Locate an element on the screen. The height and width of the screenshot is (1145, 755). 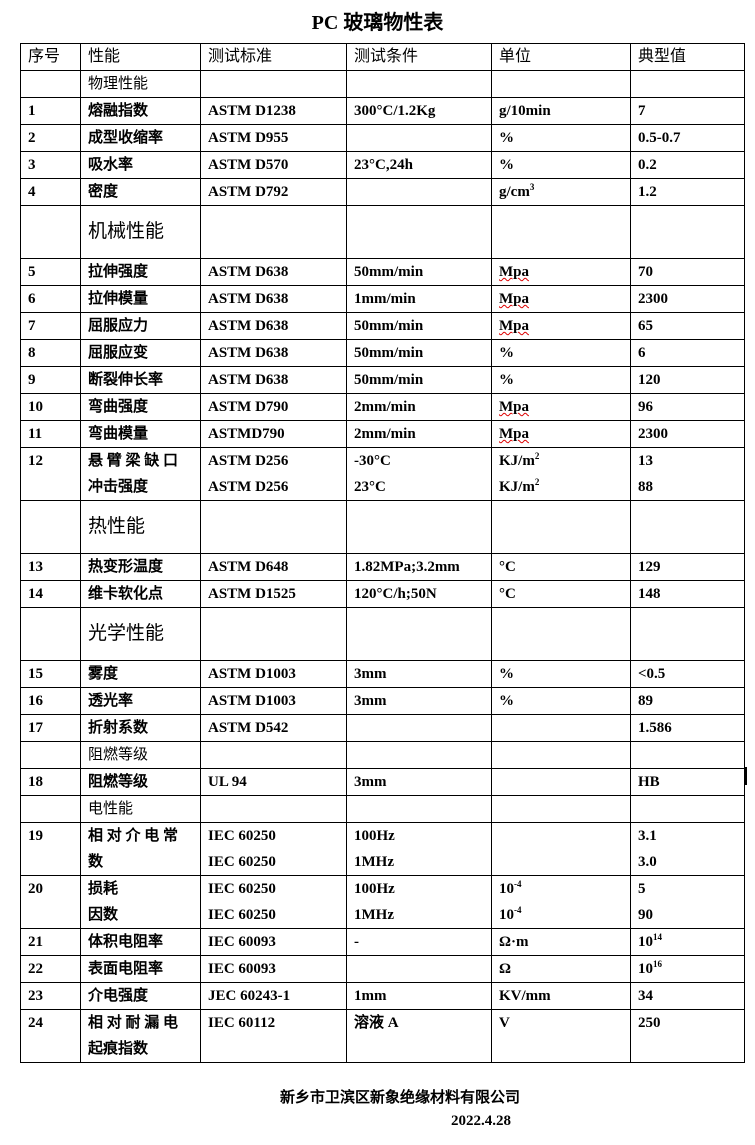
table-row: 9 断裂伸长率 ASTM D638 50mm/min% 120 is located at coordinates (382, 380).